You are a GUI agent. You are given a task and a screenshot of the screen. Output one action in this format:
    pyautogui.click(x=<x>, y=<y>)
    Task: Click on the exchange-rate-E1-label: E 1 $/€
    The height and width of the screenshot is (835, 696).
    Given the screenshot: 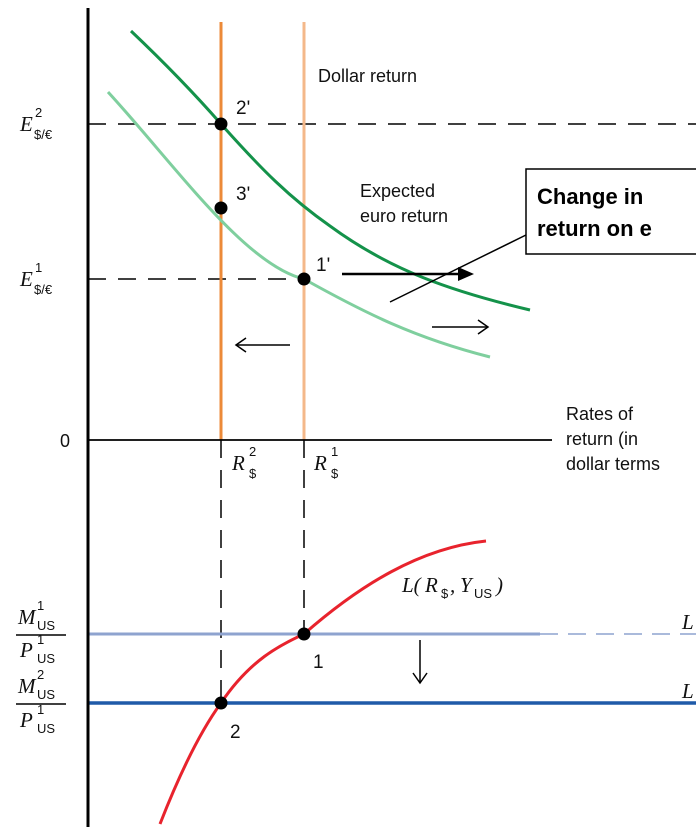 What is the action you would take?
    pyautogui.click(x=36, y=278)
    